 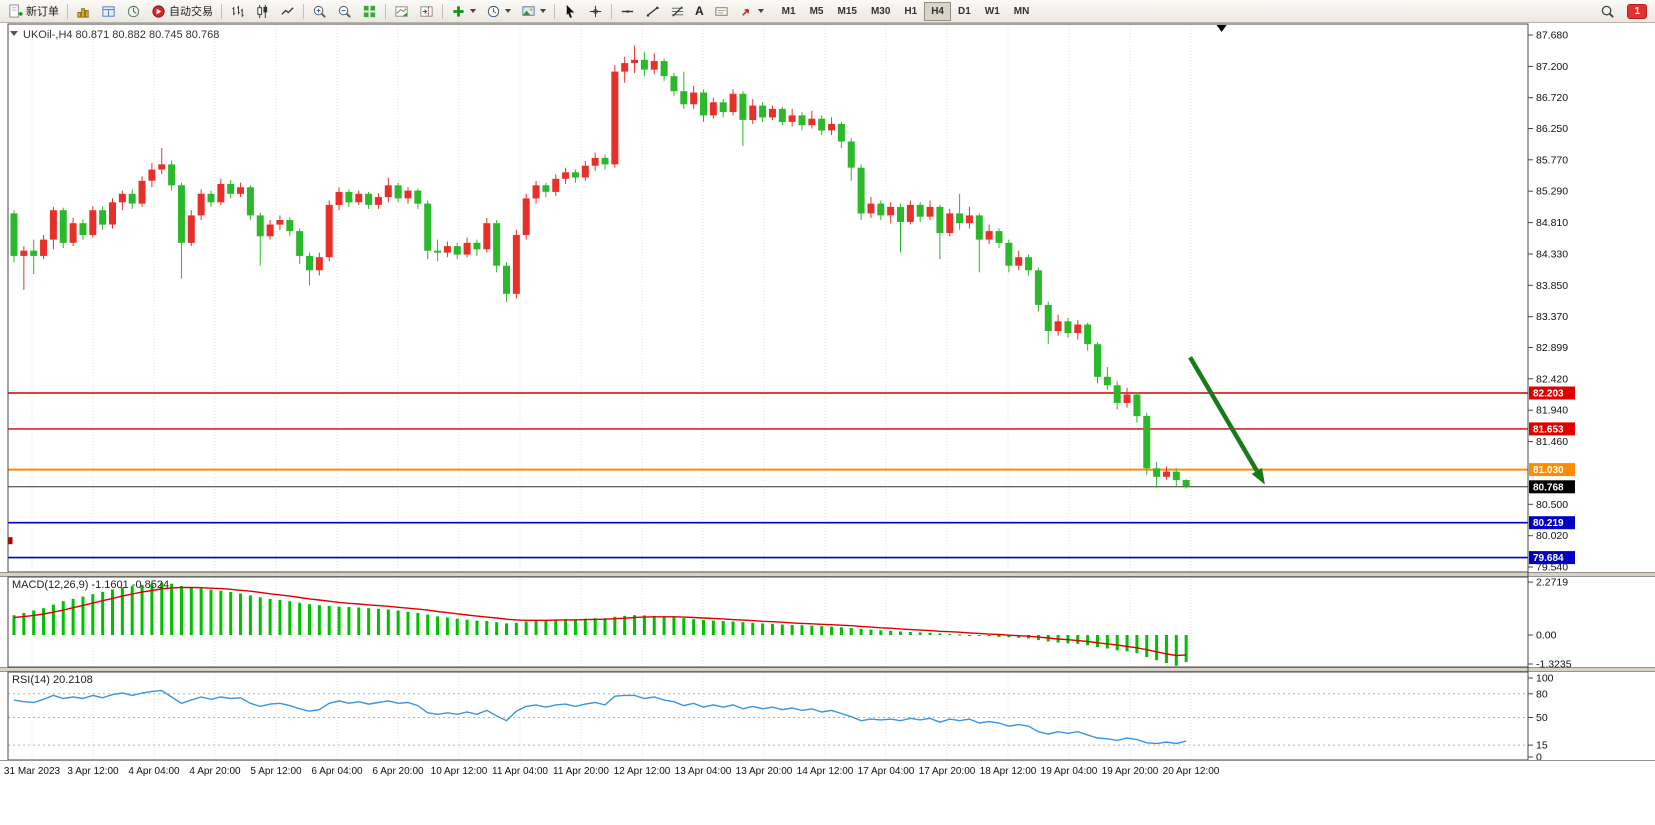 What do you see at coordinates (764, 771) in the screenshot?
I see `time-axis-label: 13 Apr 20:00` at bounding box center [764, 771].